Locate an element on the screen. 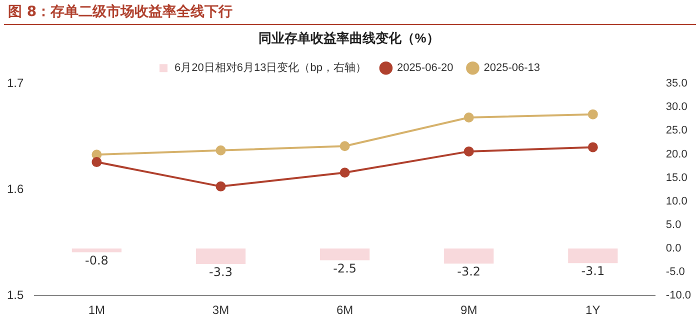  x-tick-label: 1M is located at coordinates (97, 310).